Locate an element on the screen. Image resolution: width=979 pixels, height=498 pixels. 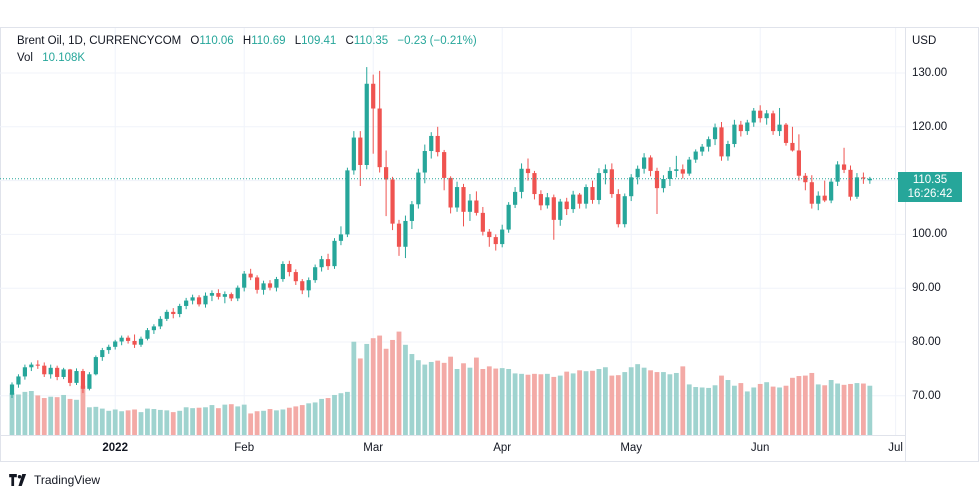
time-axis-label: Apr is located at coordinates (502, 448).